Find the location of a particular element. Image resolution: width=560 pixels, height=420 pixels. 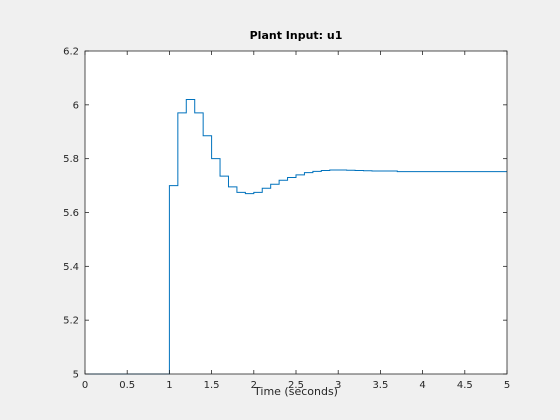

y-tick-label: 6.2 is located at coordinates (71, 52).